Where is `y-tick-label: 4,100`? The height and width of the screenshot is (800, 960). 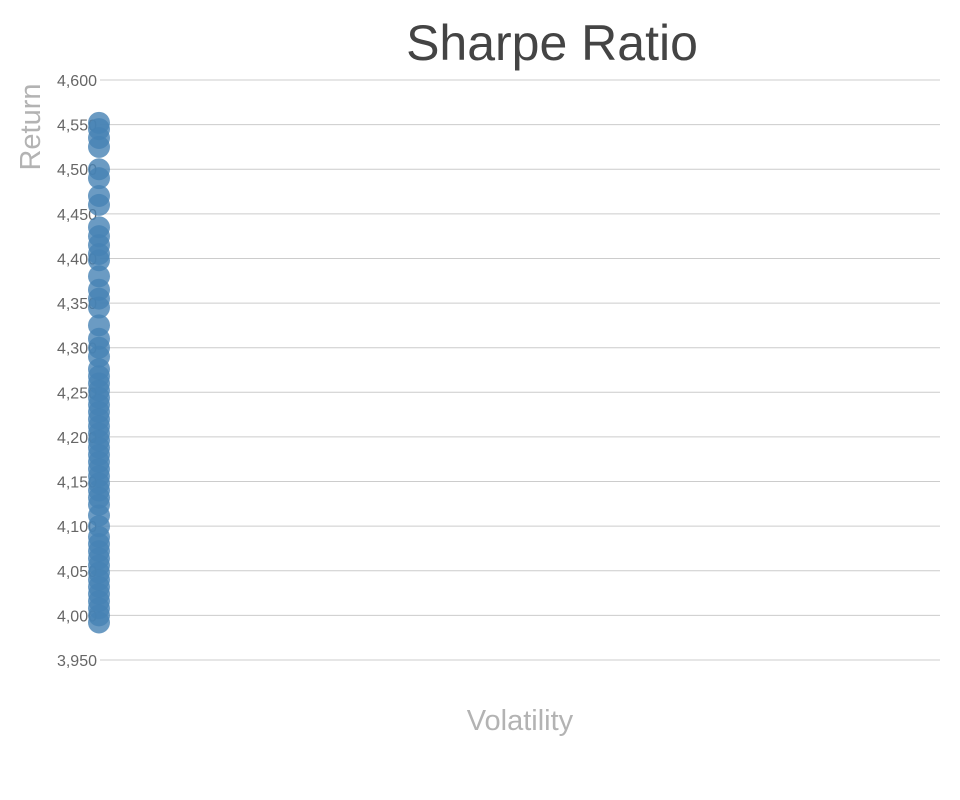
y-tick-label: 4,100 is located at coordinates (77, 527).